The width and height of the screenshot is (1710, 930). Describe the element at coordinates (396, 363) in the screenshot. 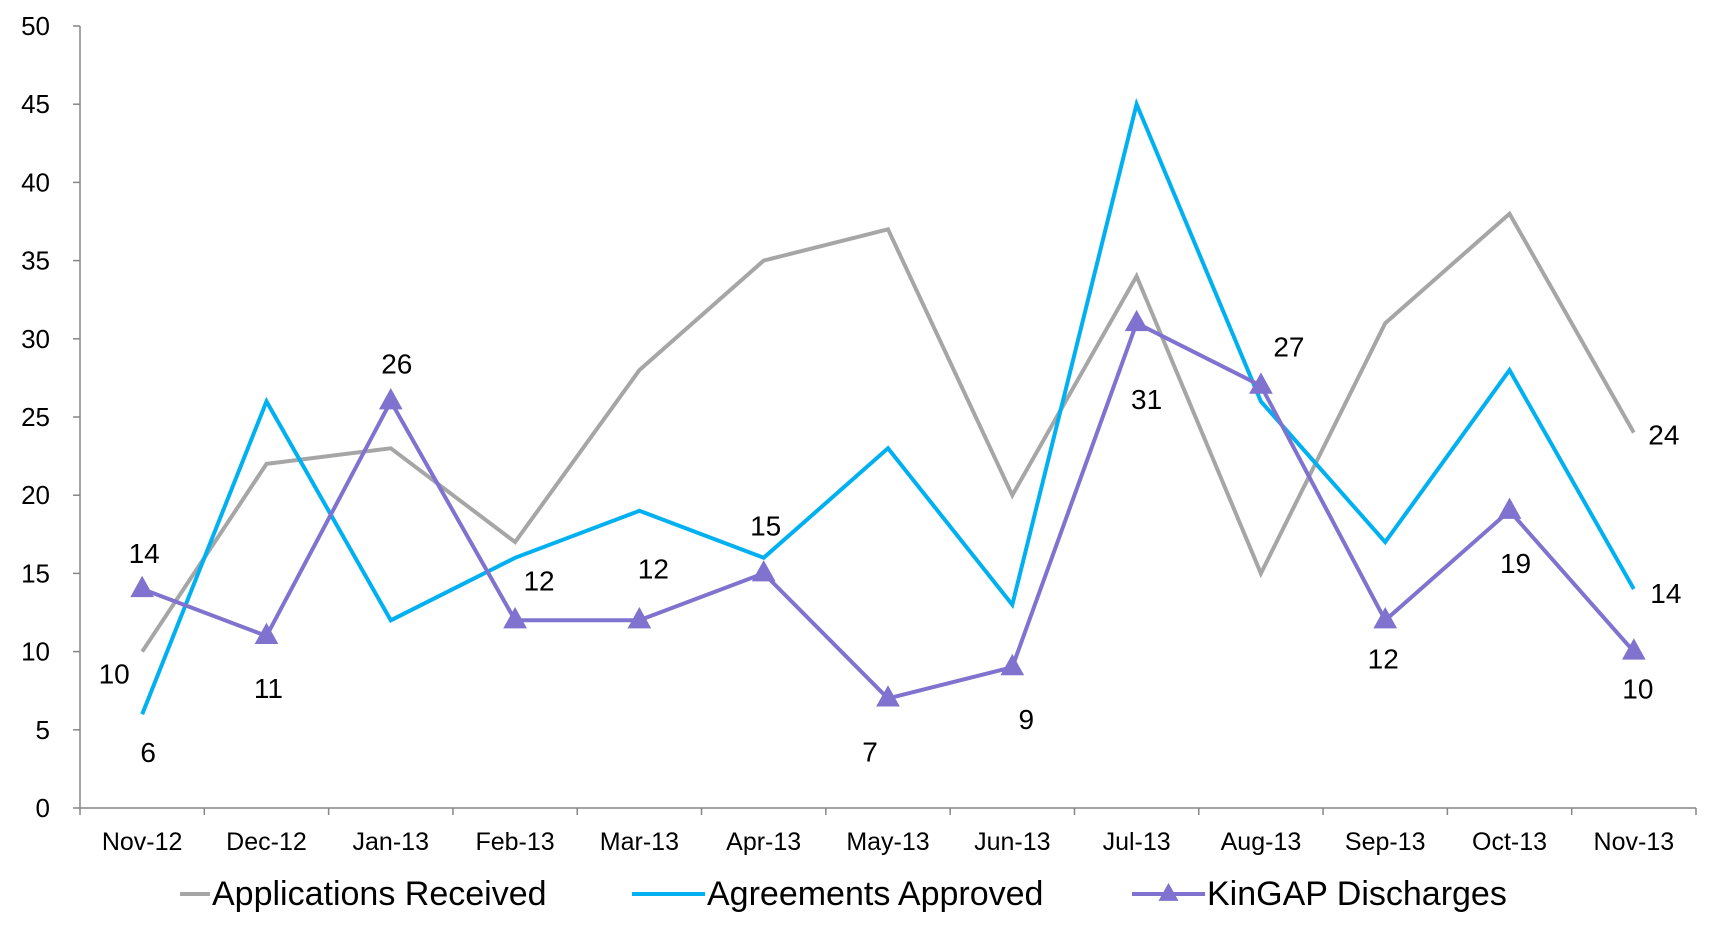

I see `data-label: 26` at that location.